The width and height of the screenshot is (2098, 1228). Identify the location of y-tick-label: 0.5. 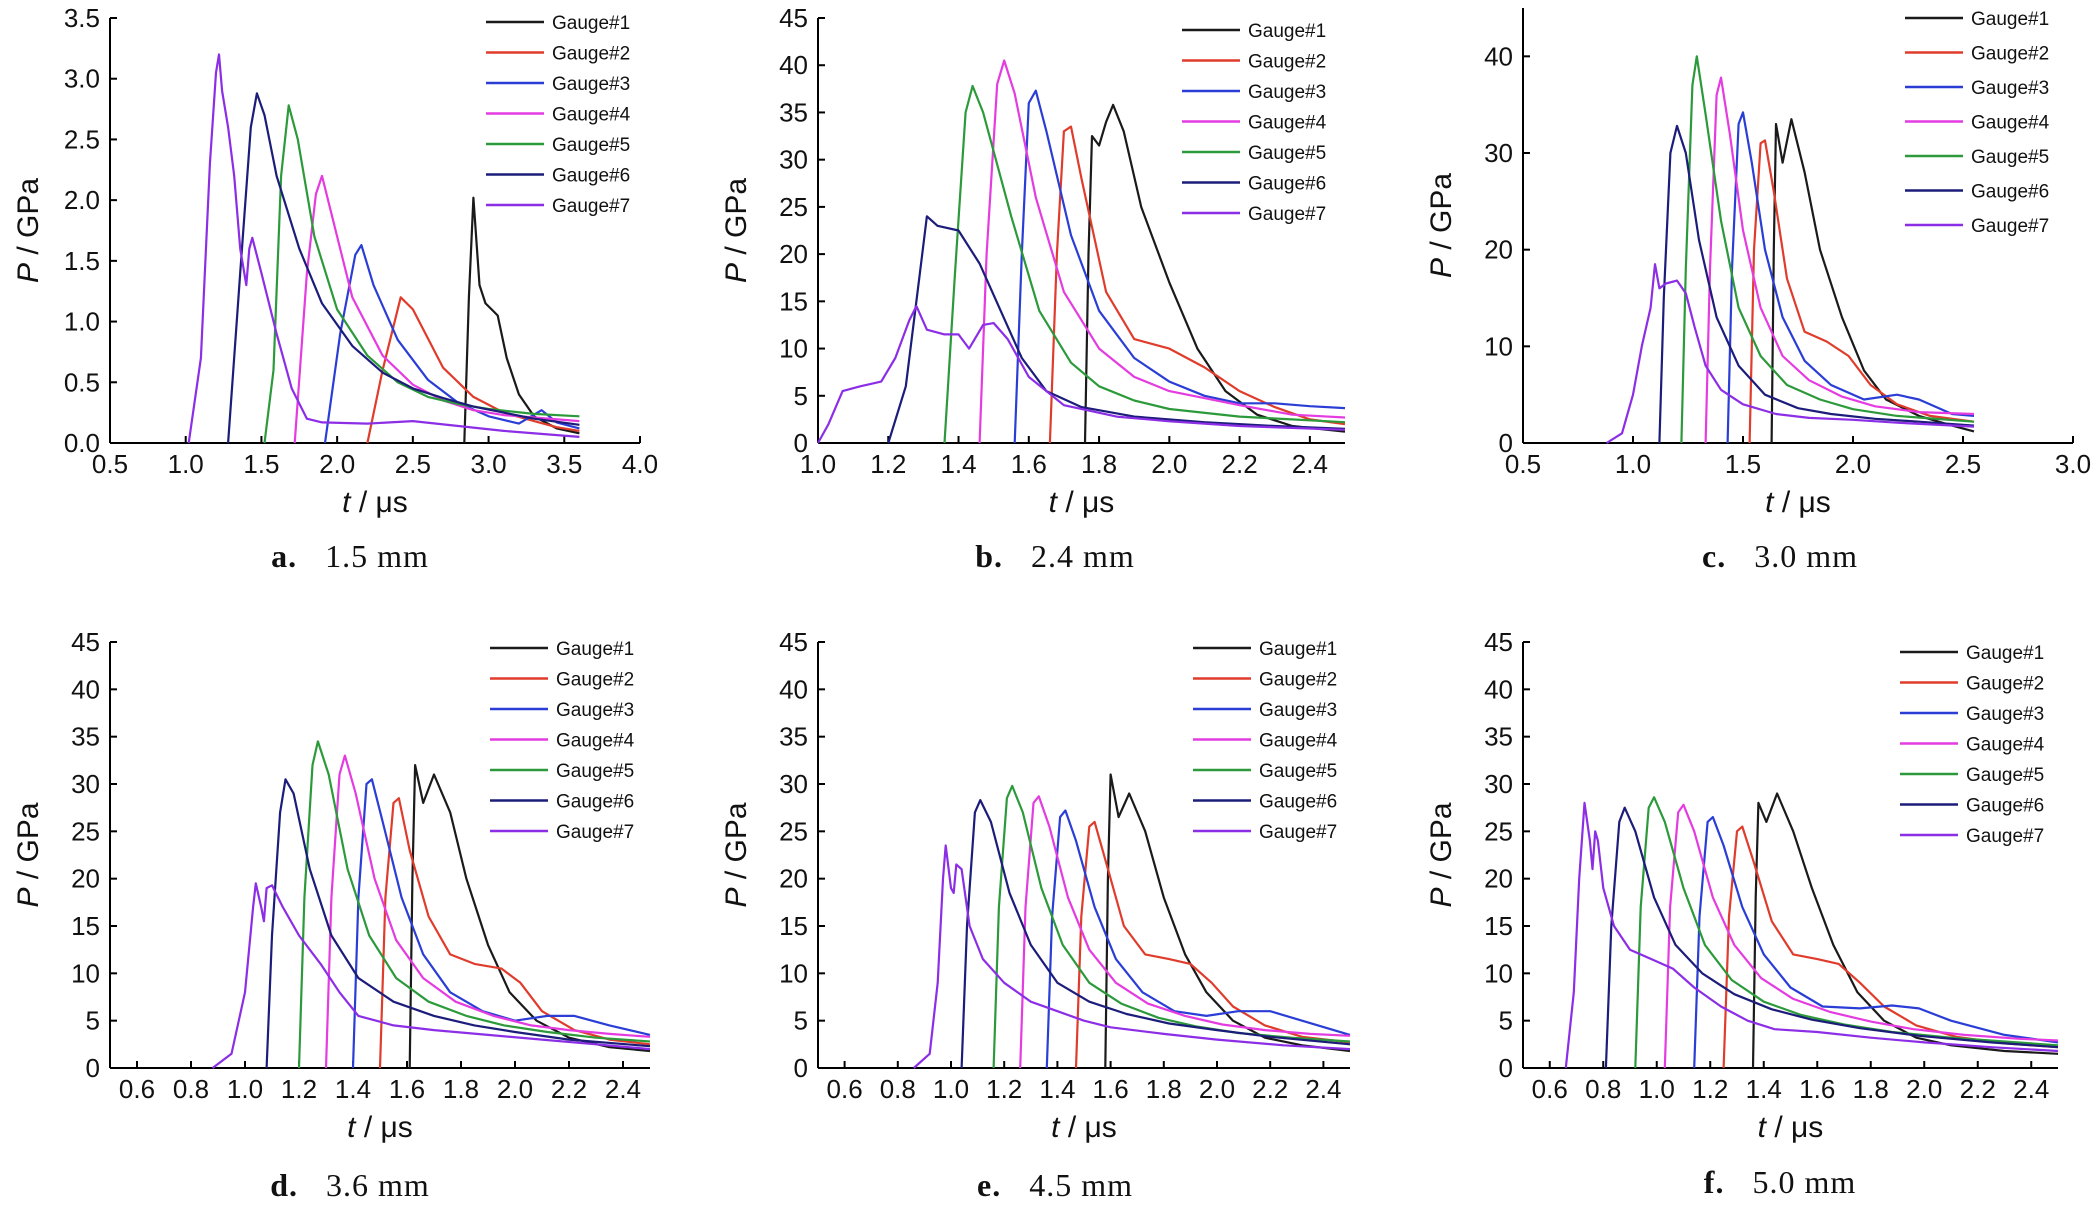
(82, 382).